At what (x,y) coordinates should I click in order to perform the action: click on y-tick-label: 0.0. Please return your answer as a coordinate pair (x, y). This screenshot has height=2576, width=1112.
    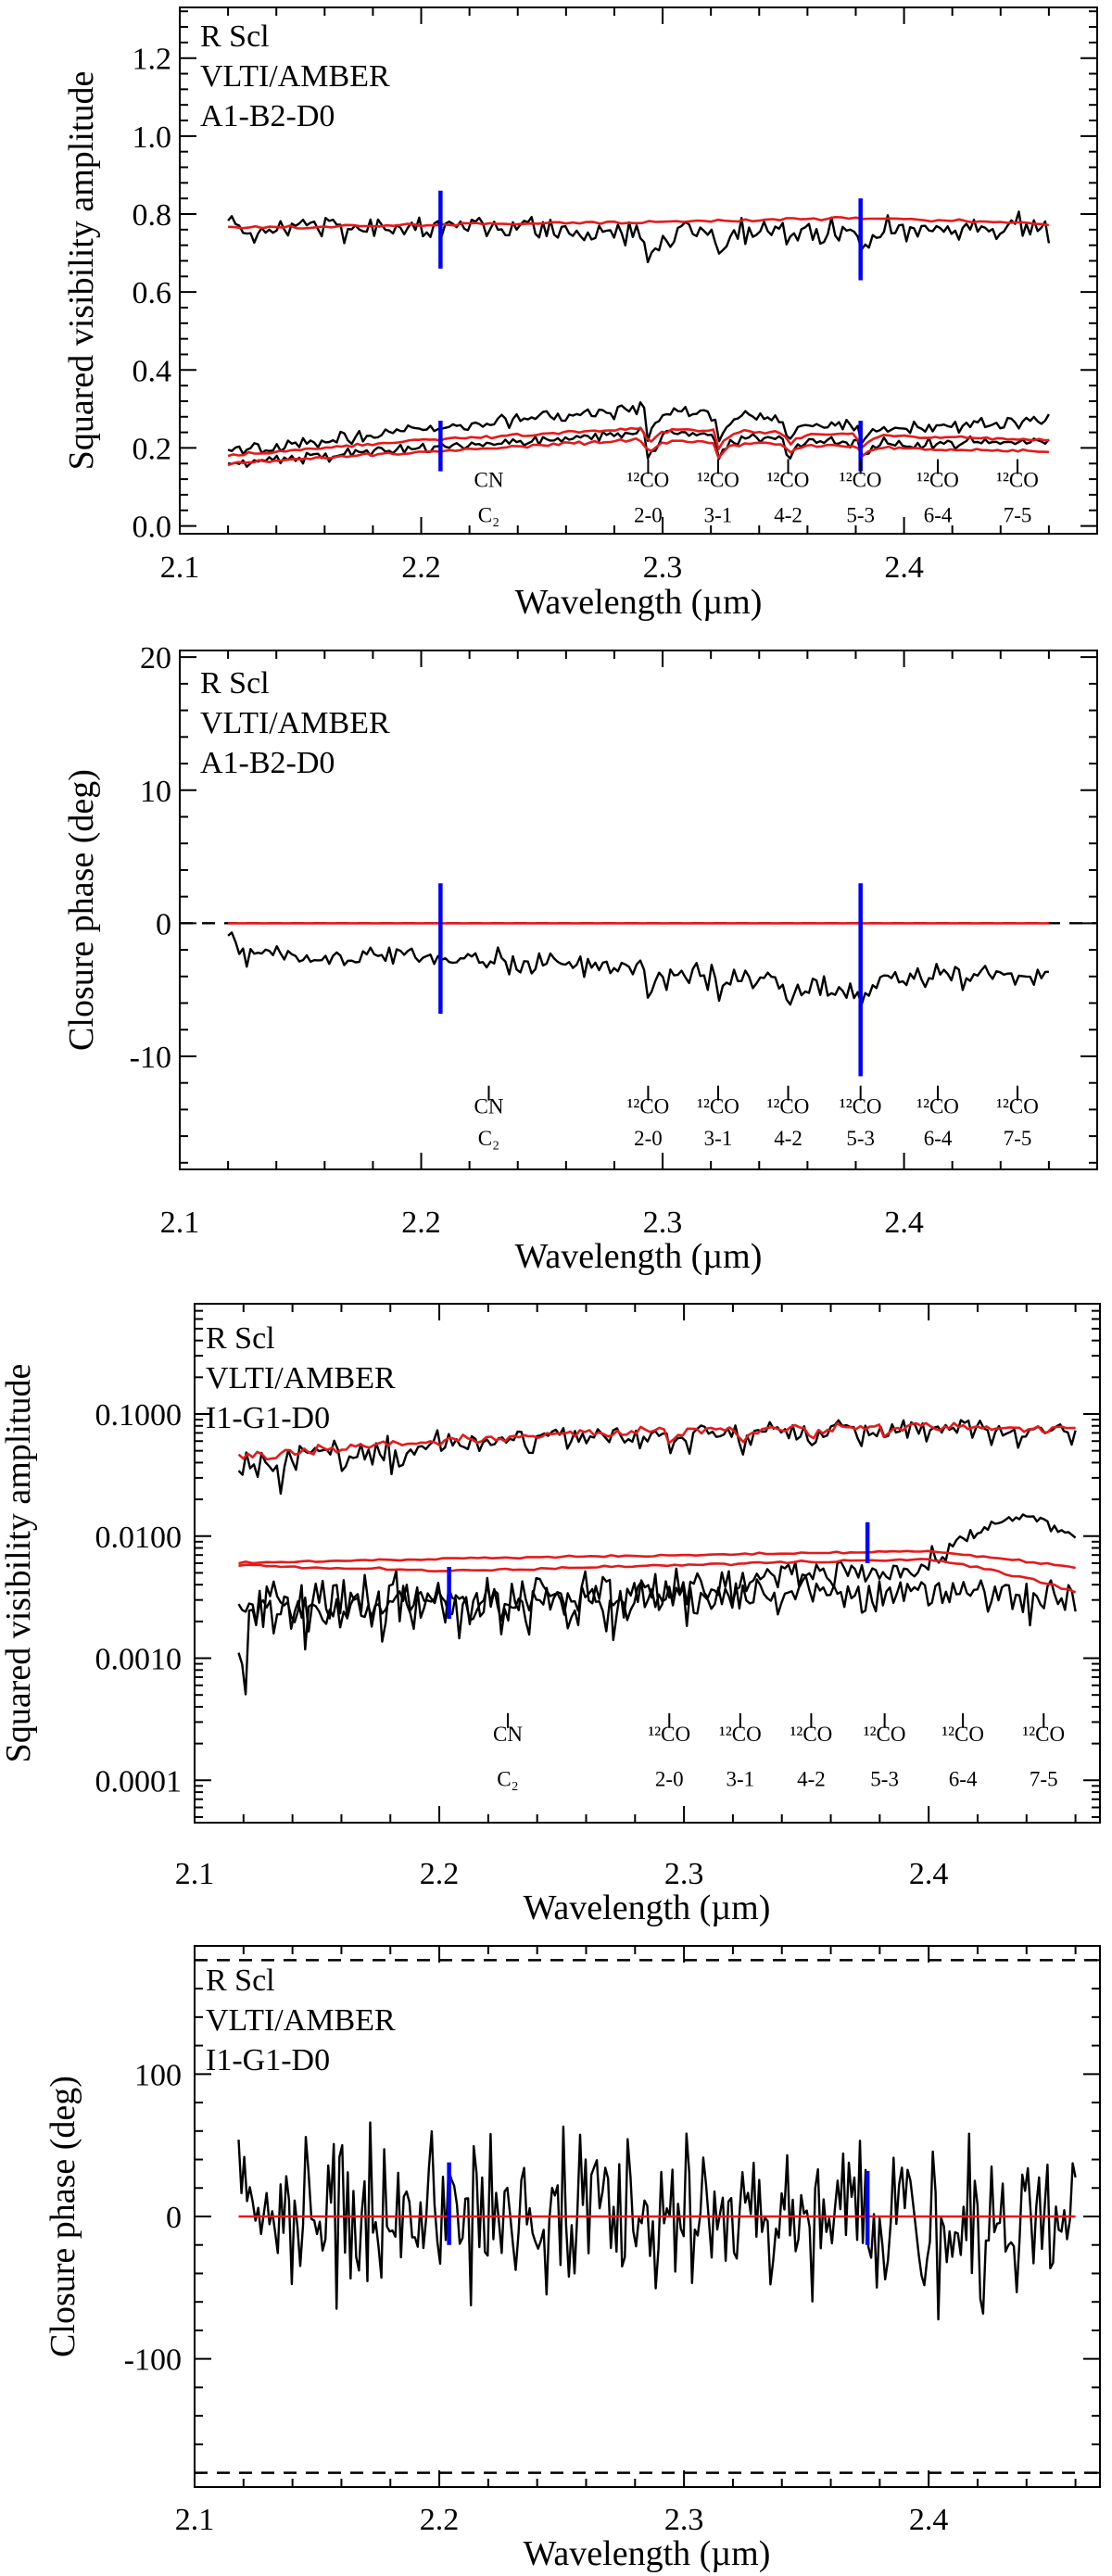
    Looking at the image, I should click on (152, 528).